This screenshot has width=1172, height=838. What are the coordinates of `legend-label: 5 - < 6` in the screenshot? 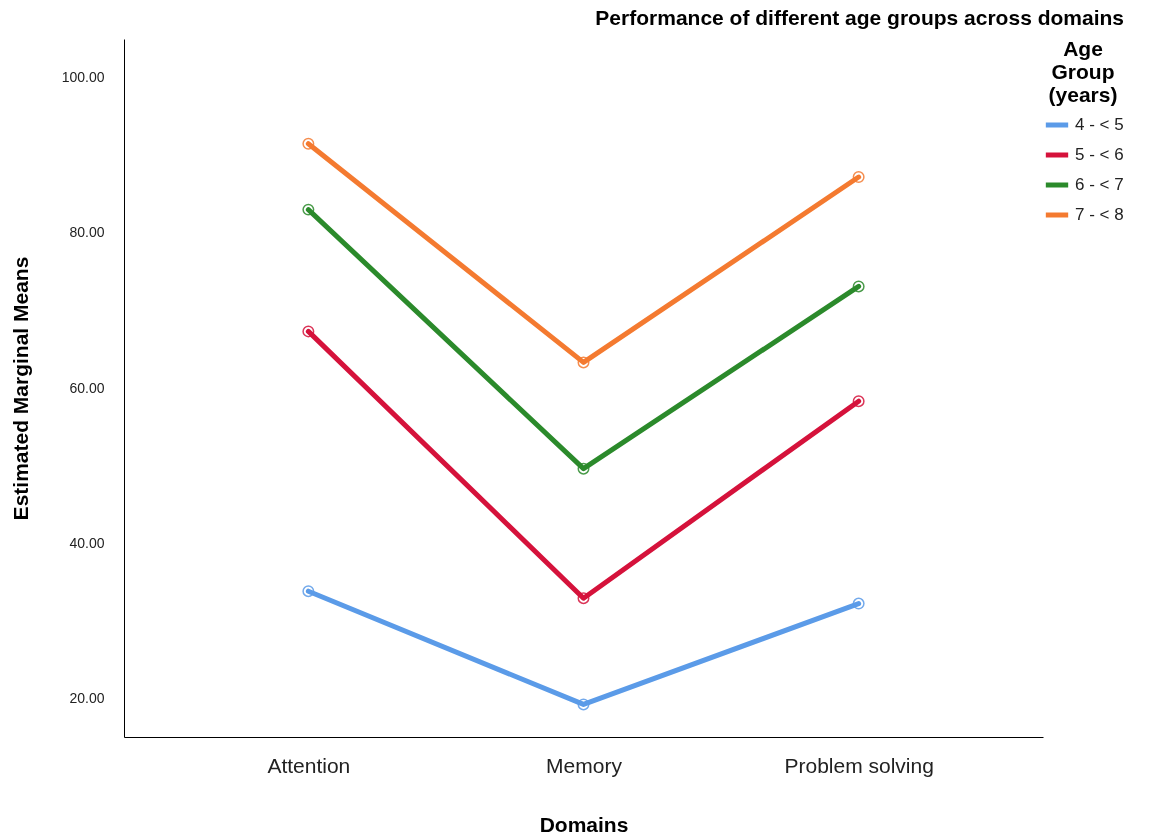 It's located at (1099, 154).